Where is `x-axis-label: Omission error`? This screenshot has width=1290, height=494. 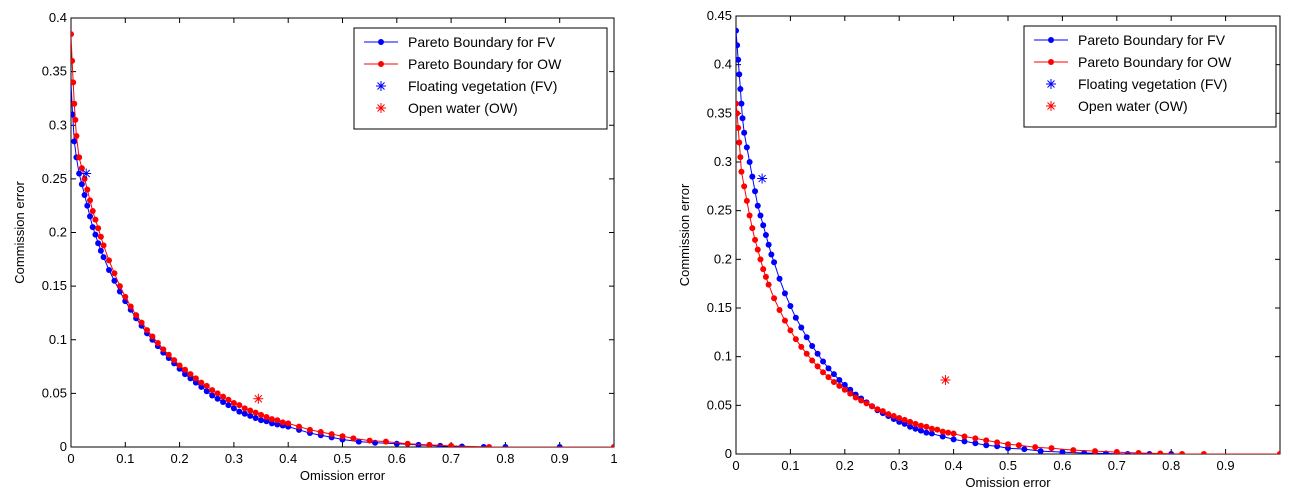 x-axis-label: Omission error is located at coordinates (1008, 482).